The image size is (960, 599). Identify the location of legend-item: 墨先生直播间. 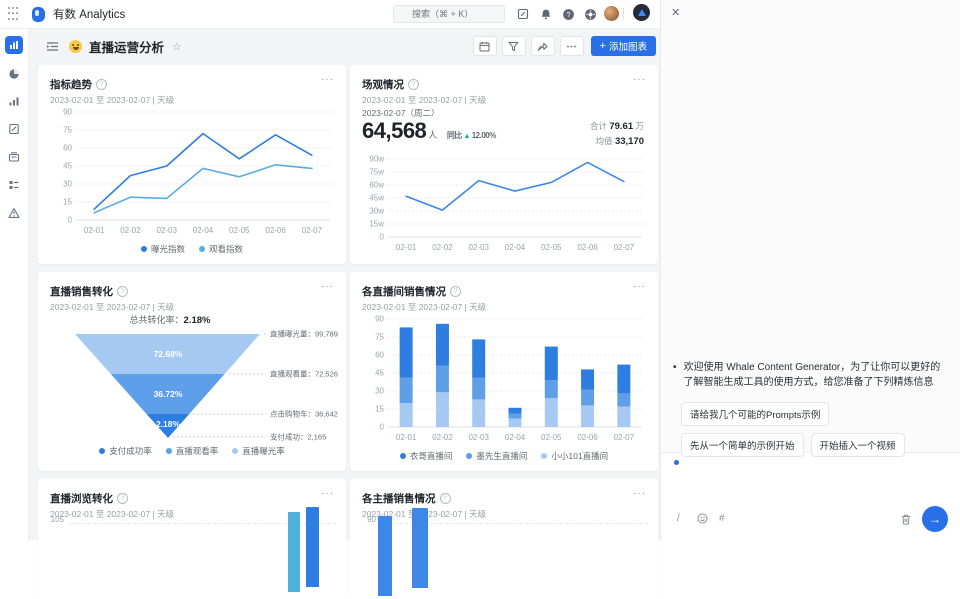
(496, 456).